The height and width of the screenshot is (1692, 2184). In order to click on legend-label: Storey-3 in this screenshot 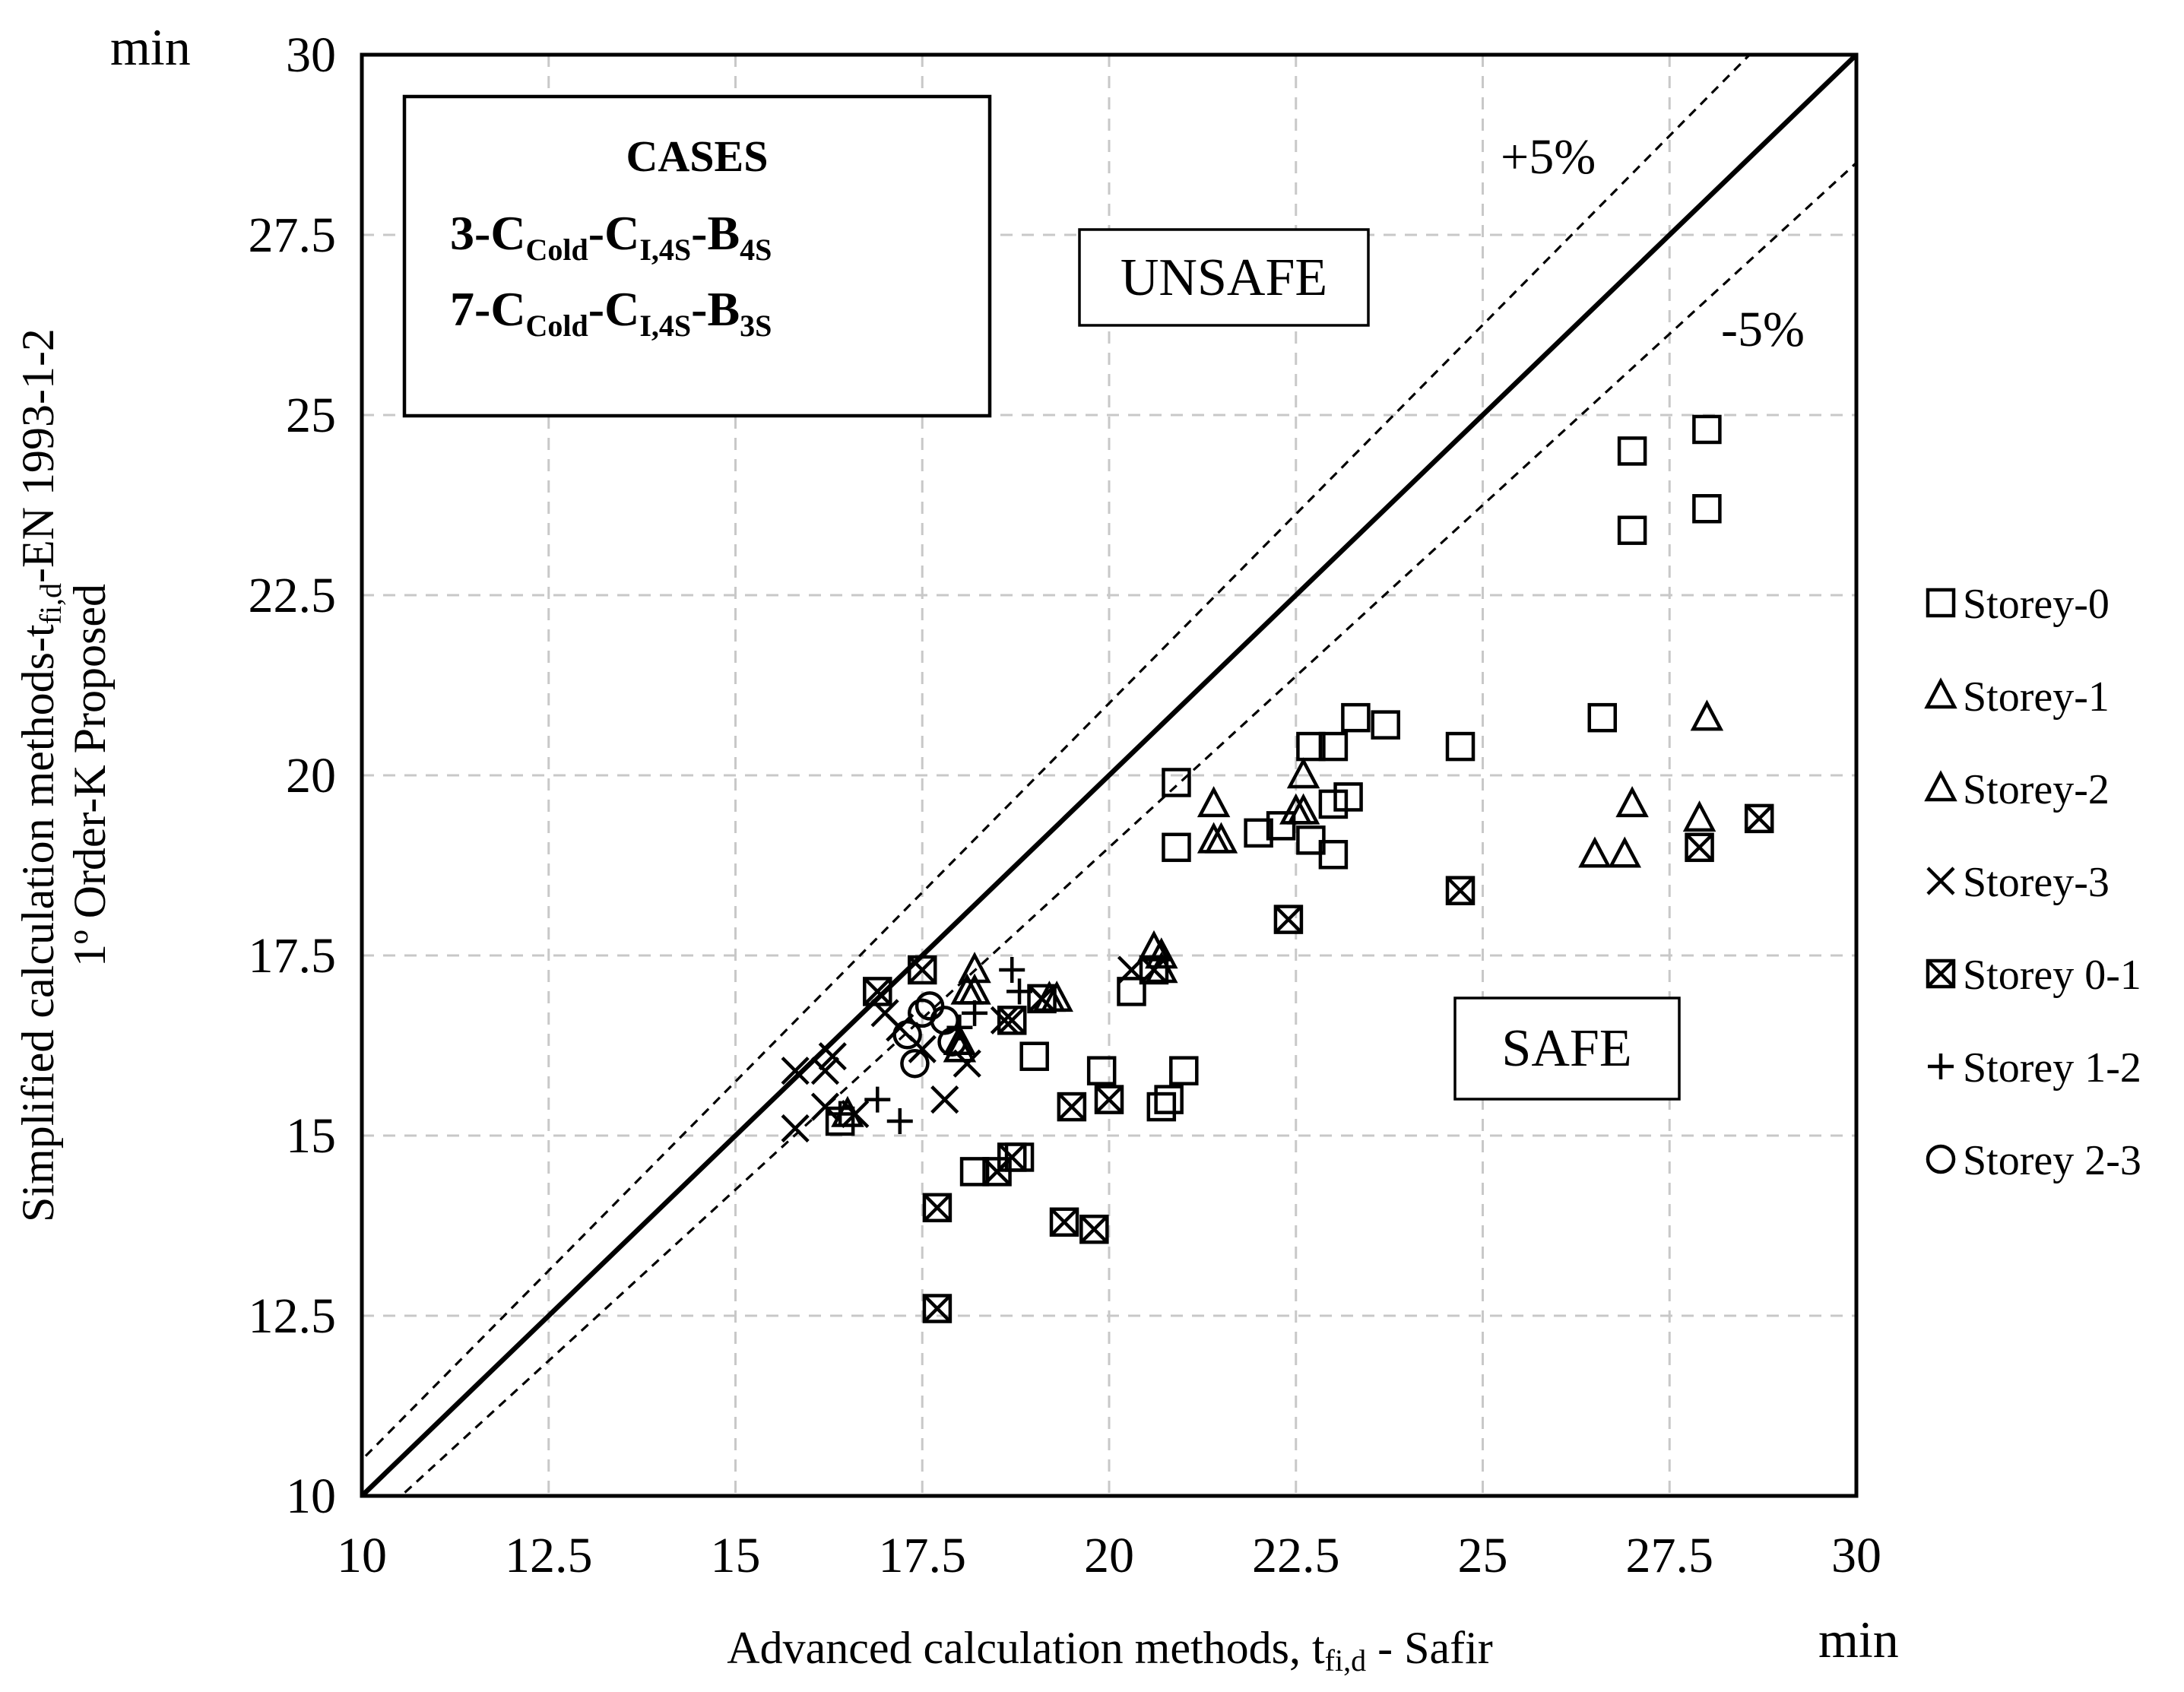, I will do `click(2036, 882)`.